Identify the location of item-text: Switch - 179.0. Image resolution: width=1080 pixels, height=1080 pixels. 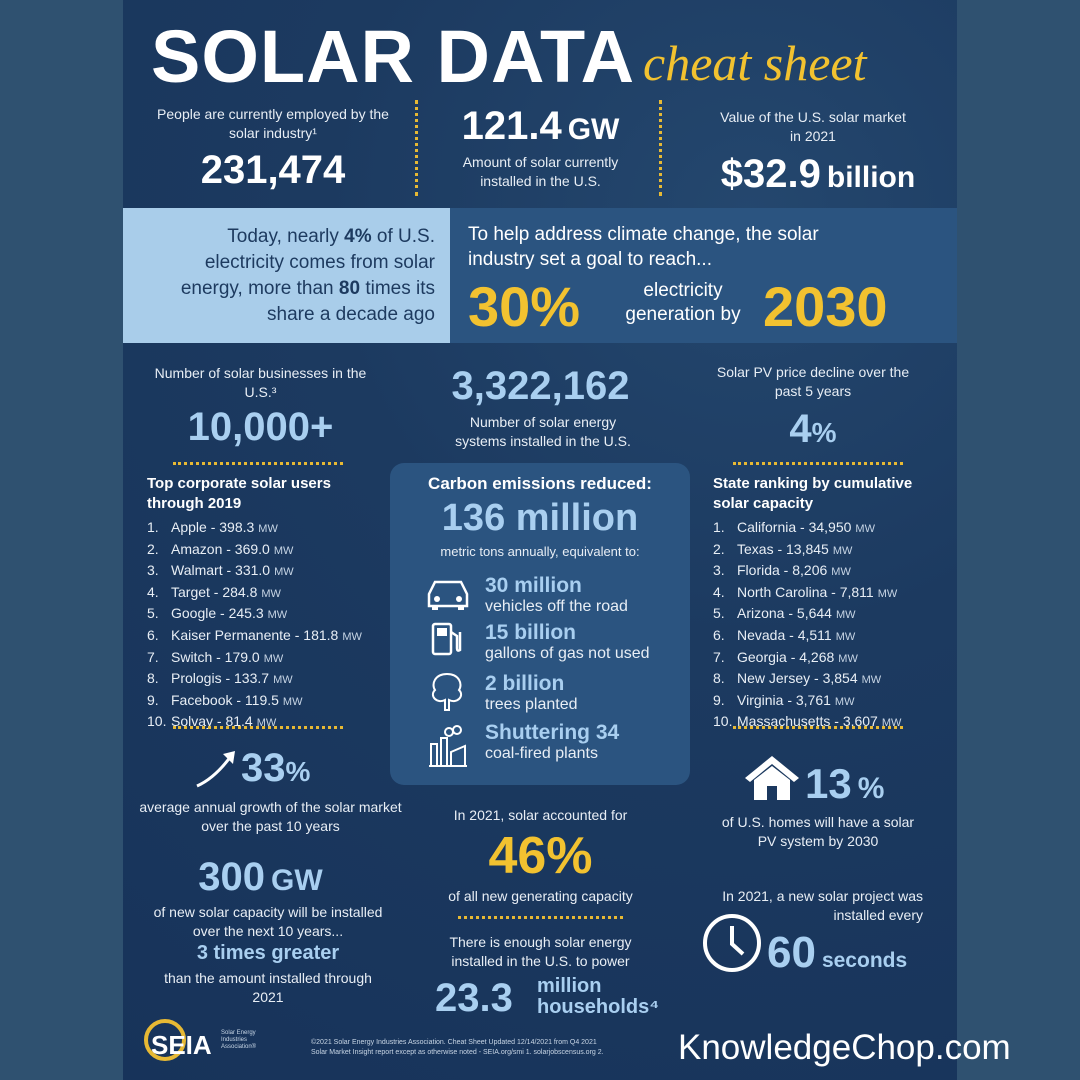
(215, 656).